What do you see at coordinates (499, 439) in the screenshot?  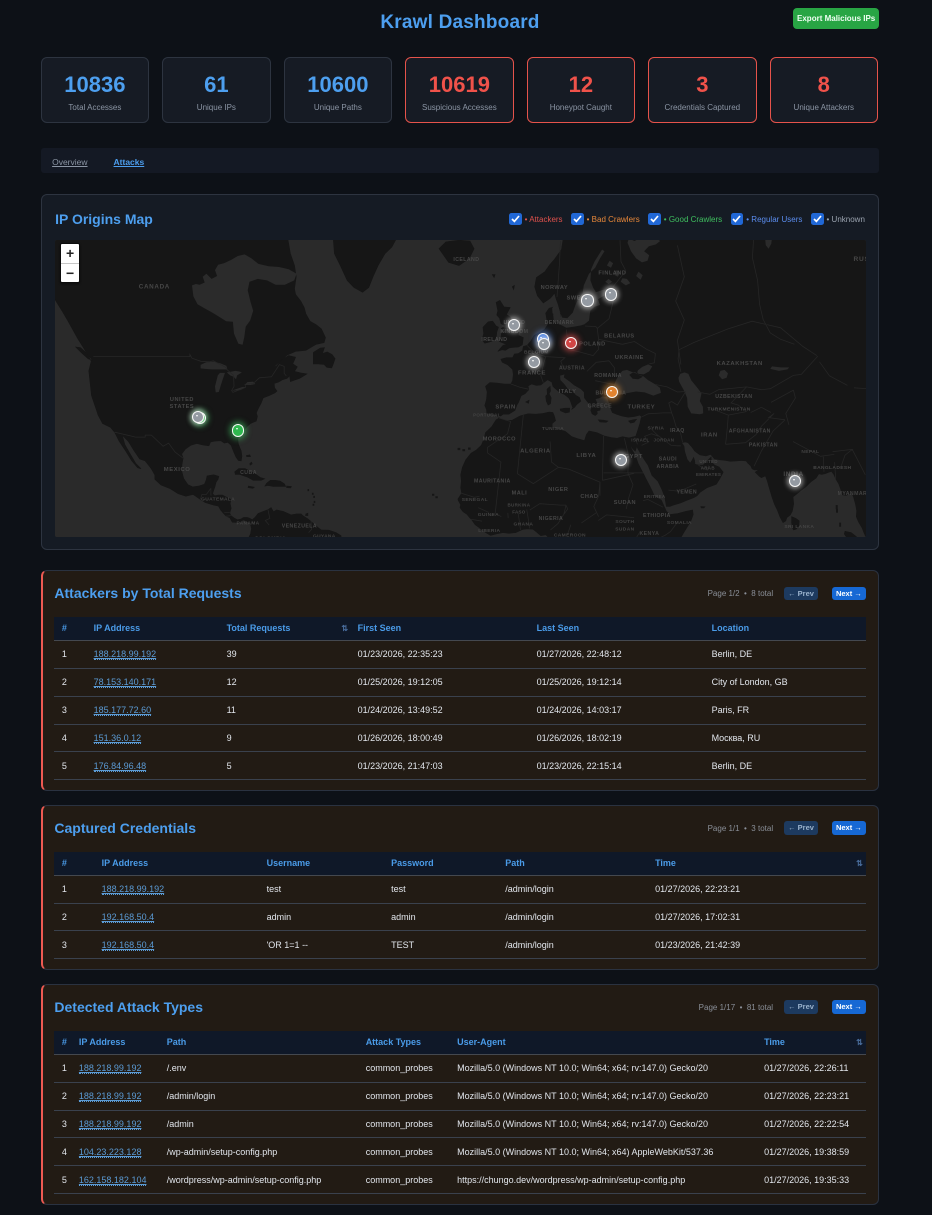 I see `svg-text: MOROCCO` at bounding box center [499, 439].